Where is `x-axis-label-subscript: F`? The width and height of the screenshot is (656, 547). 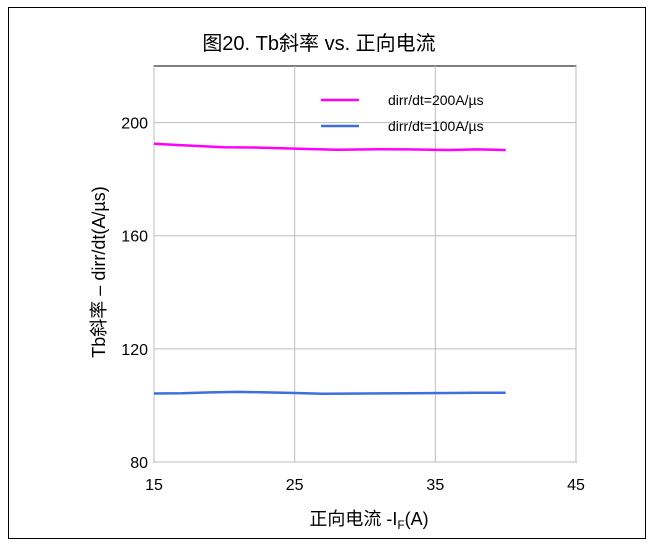
x-axis-label-subscript: F is located at coordinates (400, 525).